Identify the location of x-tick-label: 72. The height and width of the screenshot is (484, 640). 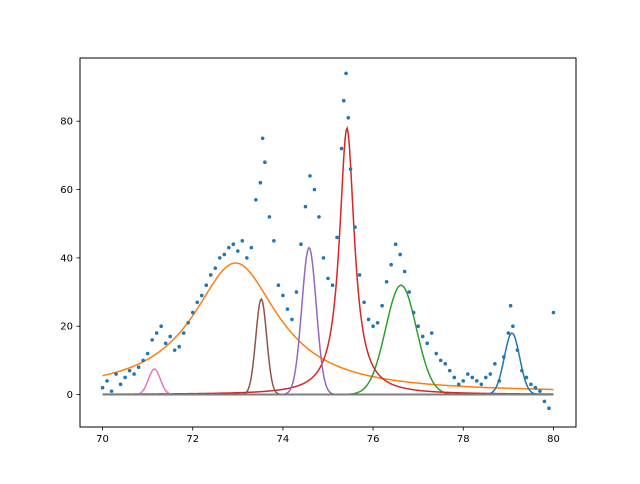
(192, 439).